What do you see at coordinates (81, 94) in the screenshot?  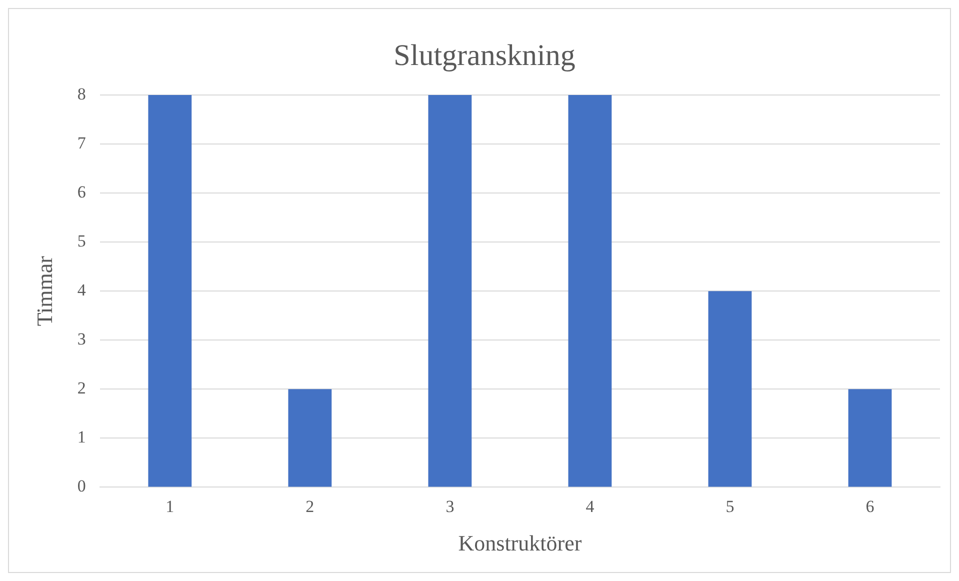 I see `y-tick-label: 8` at bounding box center [81, 94].